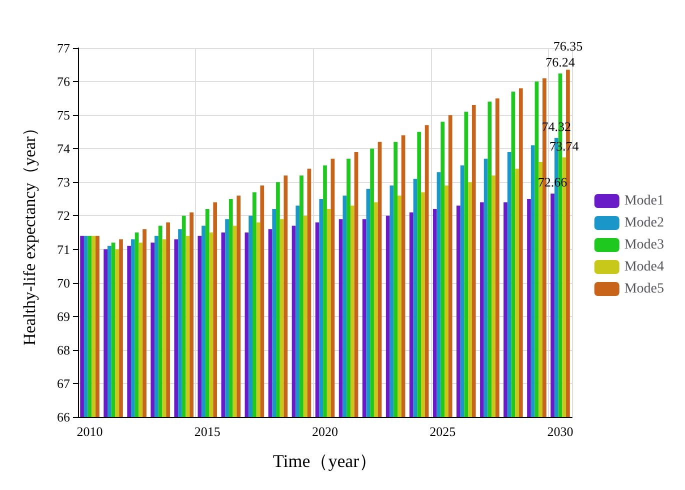  What do you see at coordinates (561, 62) in the screenshot?
I see `data-label: 76.24` at bounding box center [561, 62].